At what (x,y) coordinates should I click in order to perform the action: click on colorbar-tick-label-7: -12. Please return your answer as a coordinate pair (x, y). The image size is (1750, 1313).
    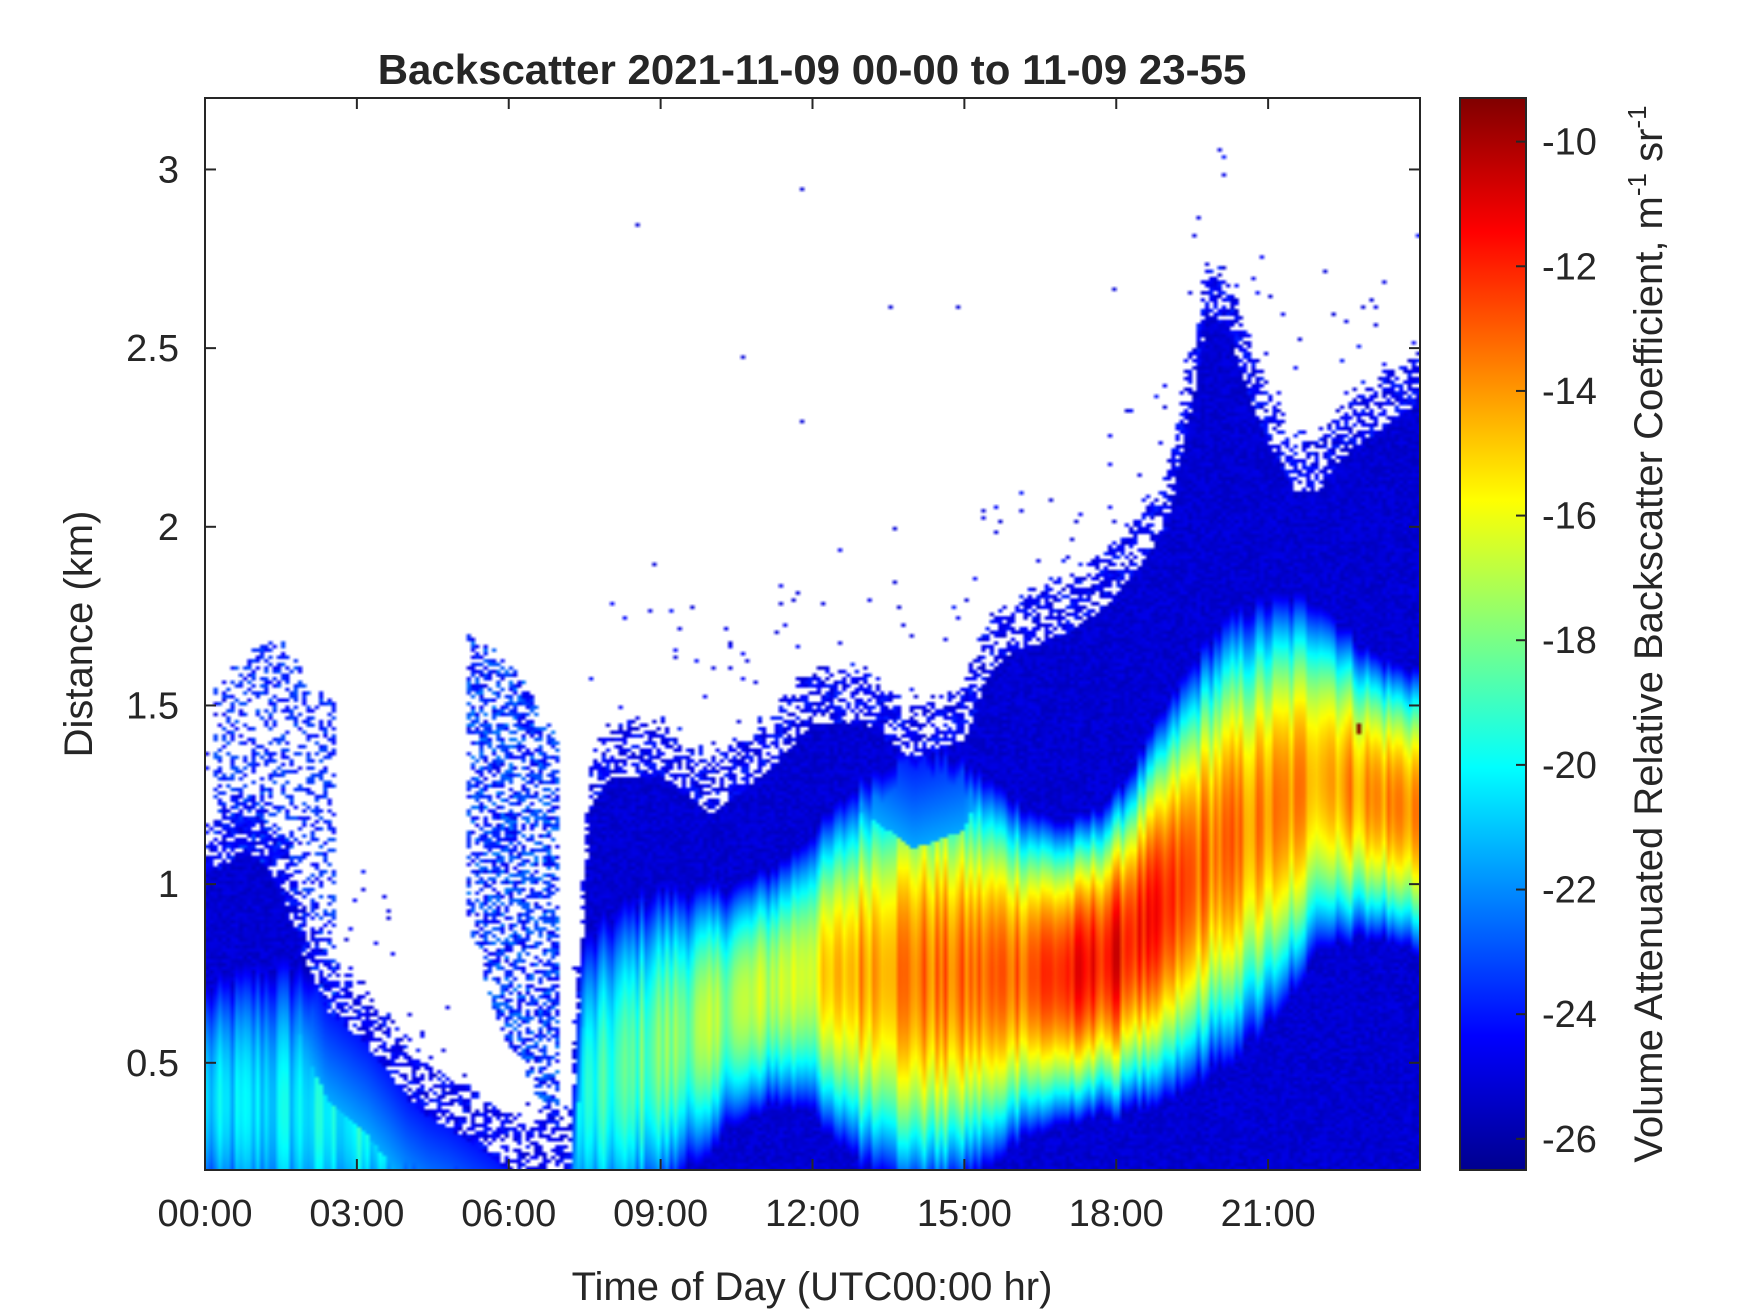
    Looking at the image, I should click on (1569, 267).